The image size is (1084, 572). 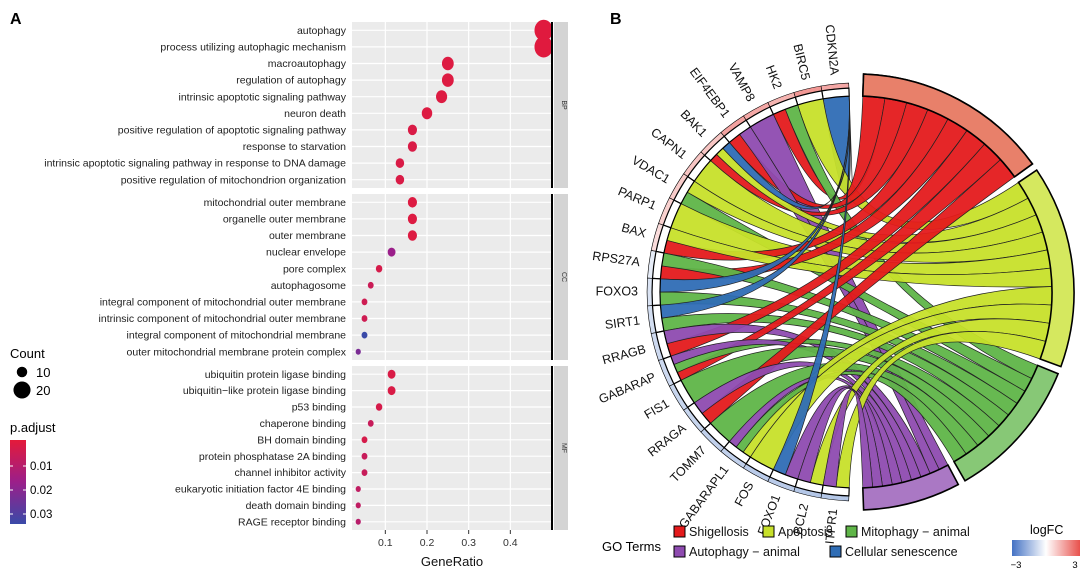 What do you see at coordinates (301, 440) in the screenshot?
I see `term-label: BH domain binding` at bounding box center [301, 440].